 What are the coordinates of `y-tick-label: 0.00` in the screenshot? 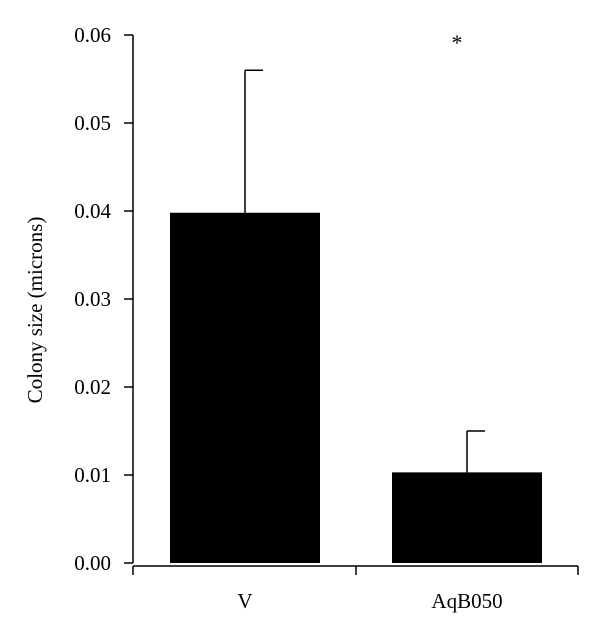 It's located at (92, 563).